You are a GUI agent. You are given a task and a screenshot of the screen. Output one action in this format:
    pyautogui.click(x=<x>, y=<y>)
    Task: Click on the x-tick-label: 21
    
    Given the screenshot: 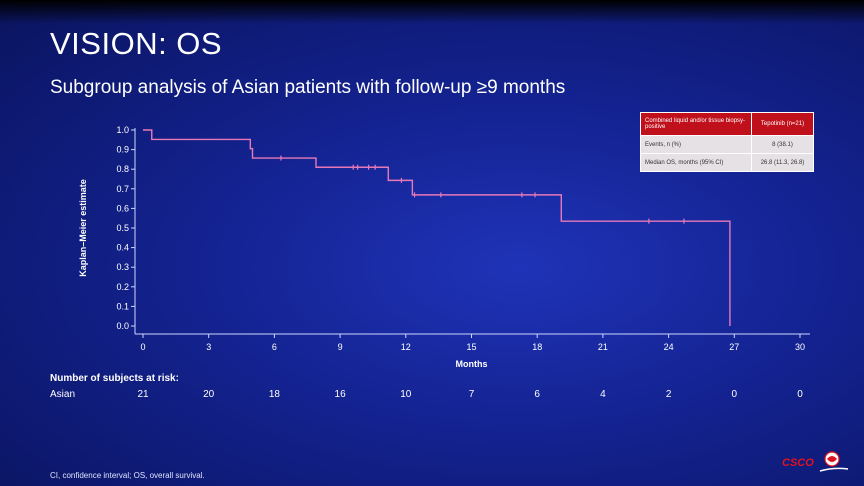 What is the action you would take?
    pyautogui.click(x=603, y=347)
    